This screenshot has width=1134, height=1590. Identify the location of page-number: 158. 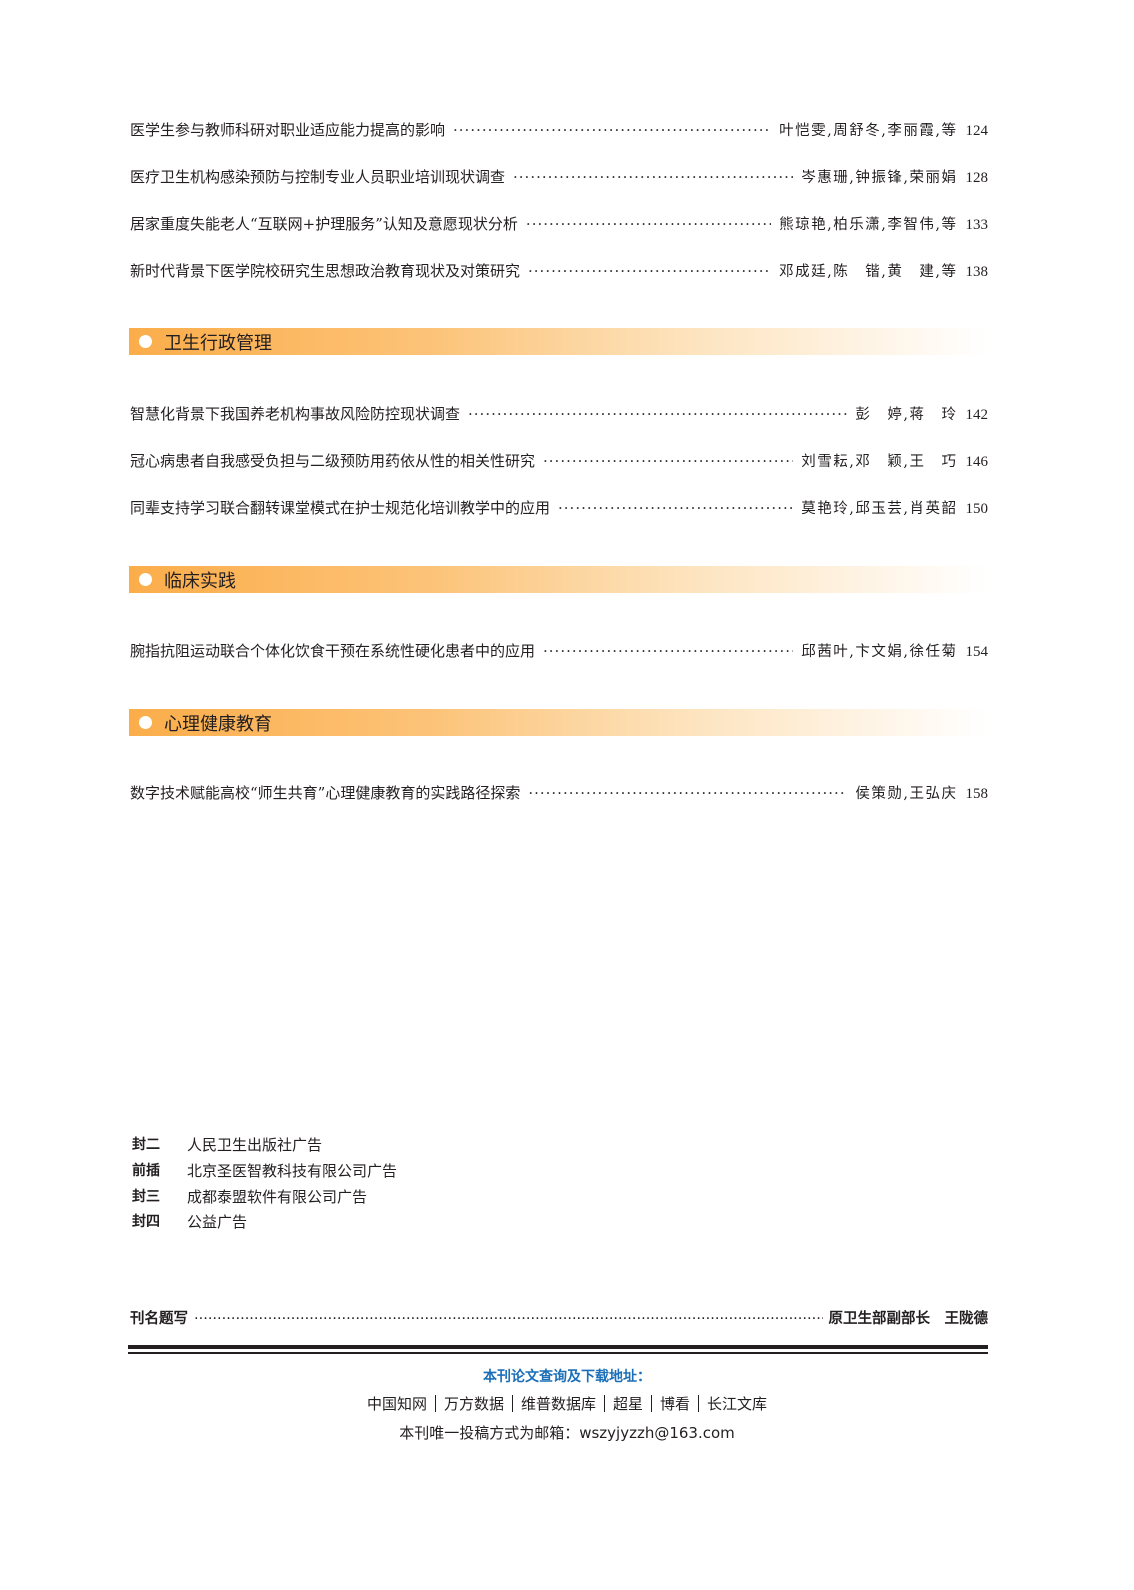
(977, 794).